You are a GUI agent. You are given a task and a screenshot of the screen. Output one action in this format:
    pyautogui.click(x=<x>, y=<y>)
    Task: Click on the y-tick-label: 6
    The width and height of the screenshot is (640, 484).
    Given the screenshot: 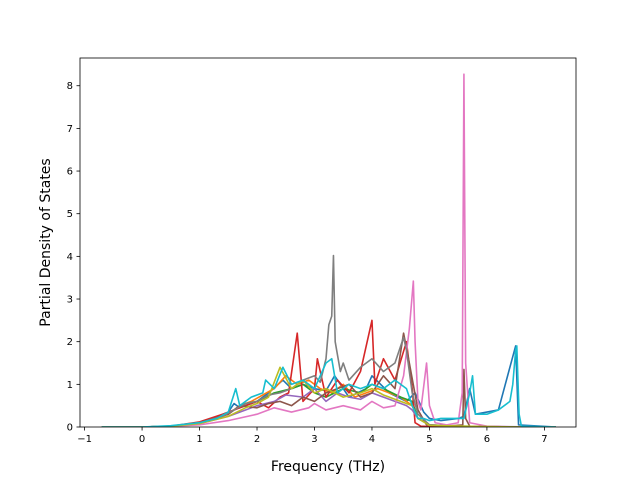 What is the action you would take?
    pyautogui.click(x=70, y=172)
    